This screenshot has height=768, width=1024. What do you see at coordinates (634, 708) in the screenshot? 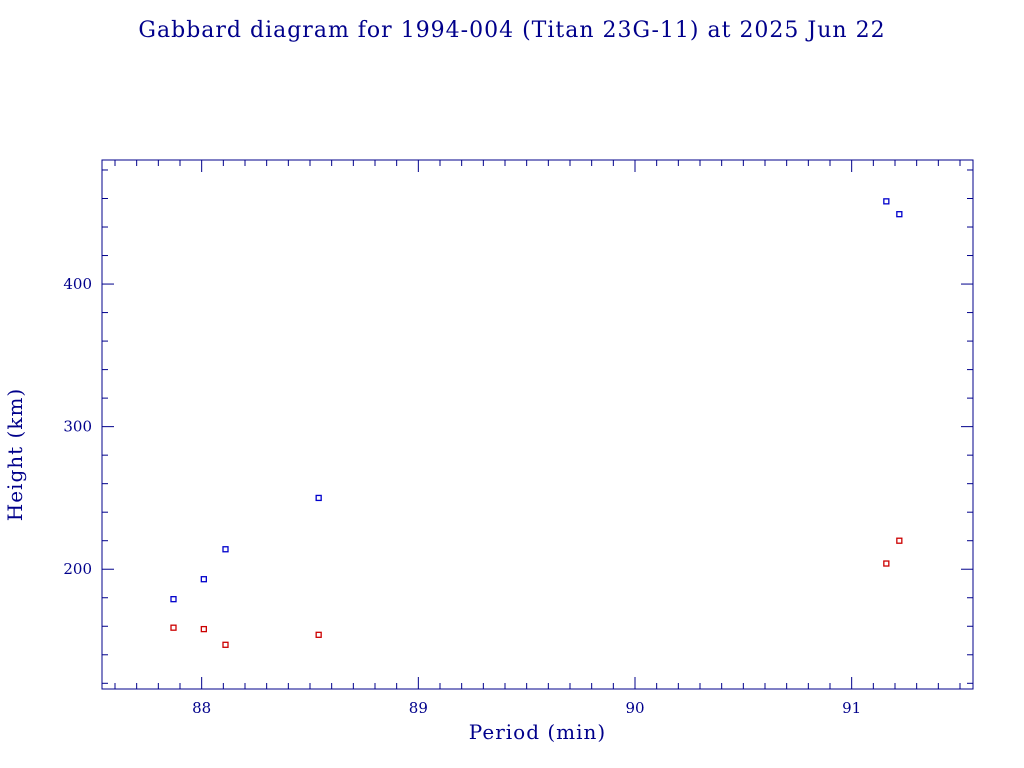
I see `x-tick-label: 90` at bounding box center [634, 708].